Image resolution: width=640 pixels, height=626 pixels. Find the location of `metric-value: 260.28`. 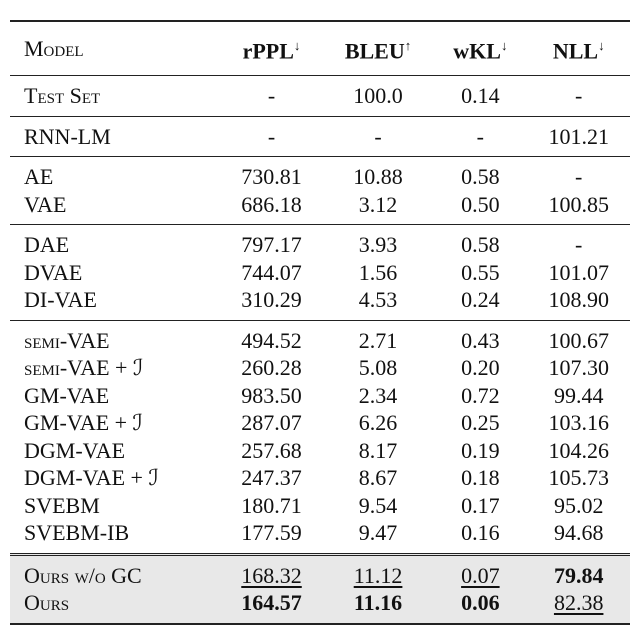

metric-value: 260.28 is located at coordinates (271, 368).